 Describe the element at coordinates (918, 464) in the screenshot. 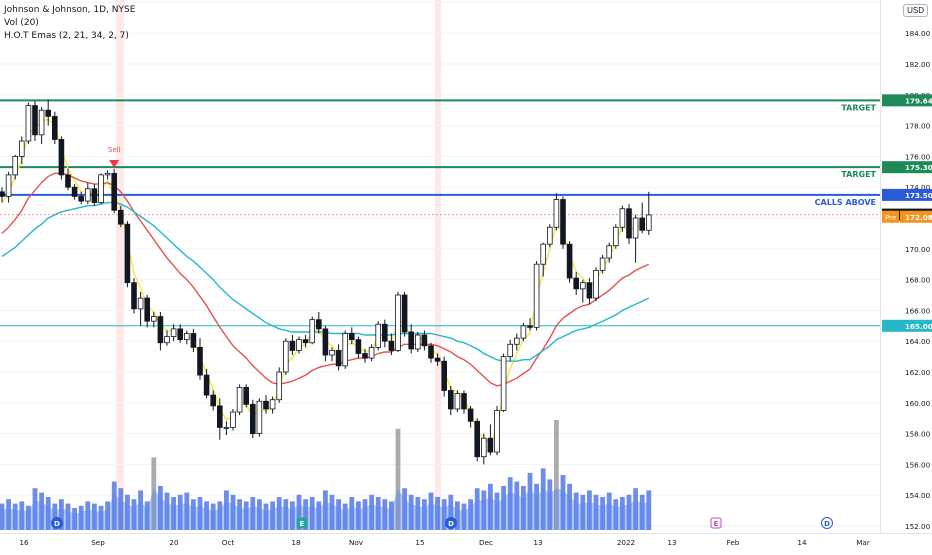

I see `price-tick-label: 156.00` at that location.